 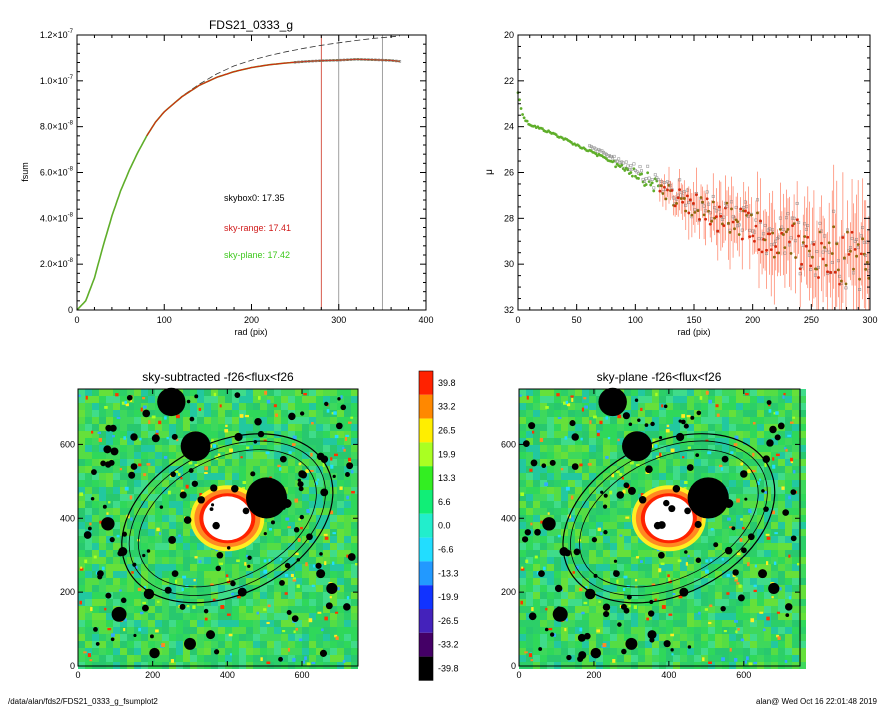 What do you see at coordinates (425, 320) in the screenshot?
I see `x-tick-label: 400` at bounding box center [425, 320].